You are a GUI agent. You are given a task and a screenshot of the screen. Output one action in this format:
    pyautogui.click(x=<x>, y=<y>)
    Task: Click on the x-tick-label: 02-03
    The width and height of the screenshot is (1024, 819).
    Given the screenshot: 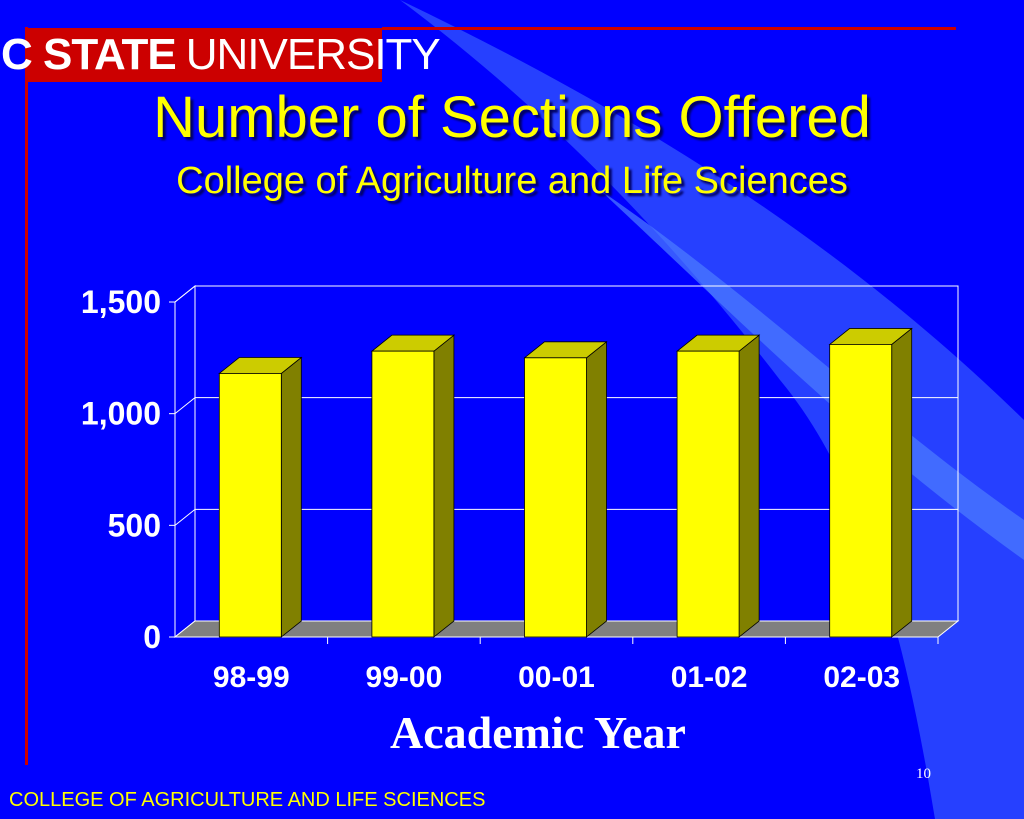 What is the action you would take?
    pyautogui.click(x=861, y=677)
    